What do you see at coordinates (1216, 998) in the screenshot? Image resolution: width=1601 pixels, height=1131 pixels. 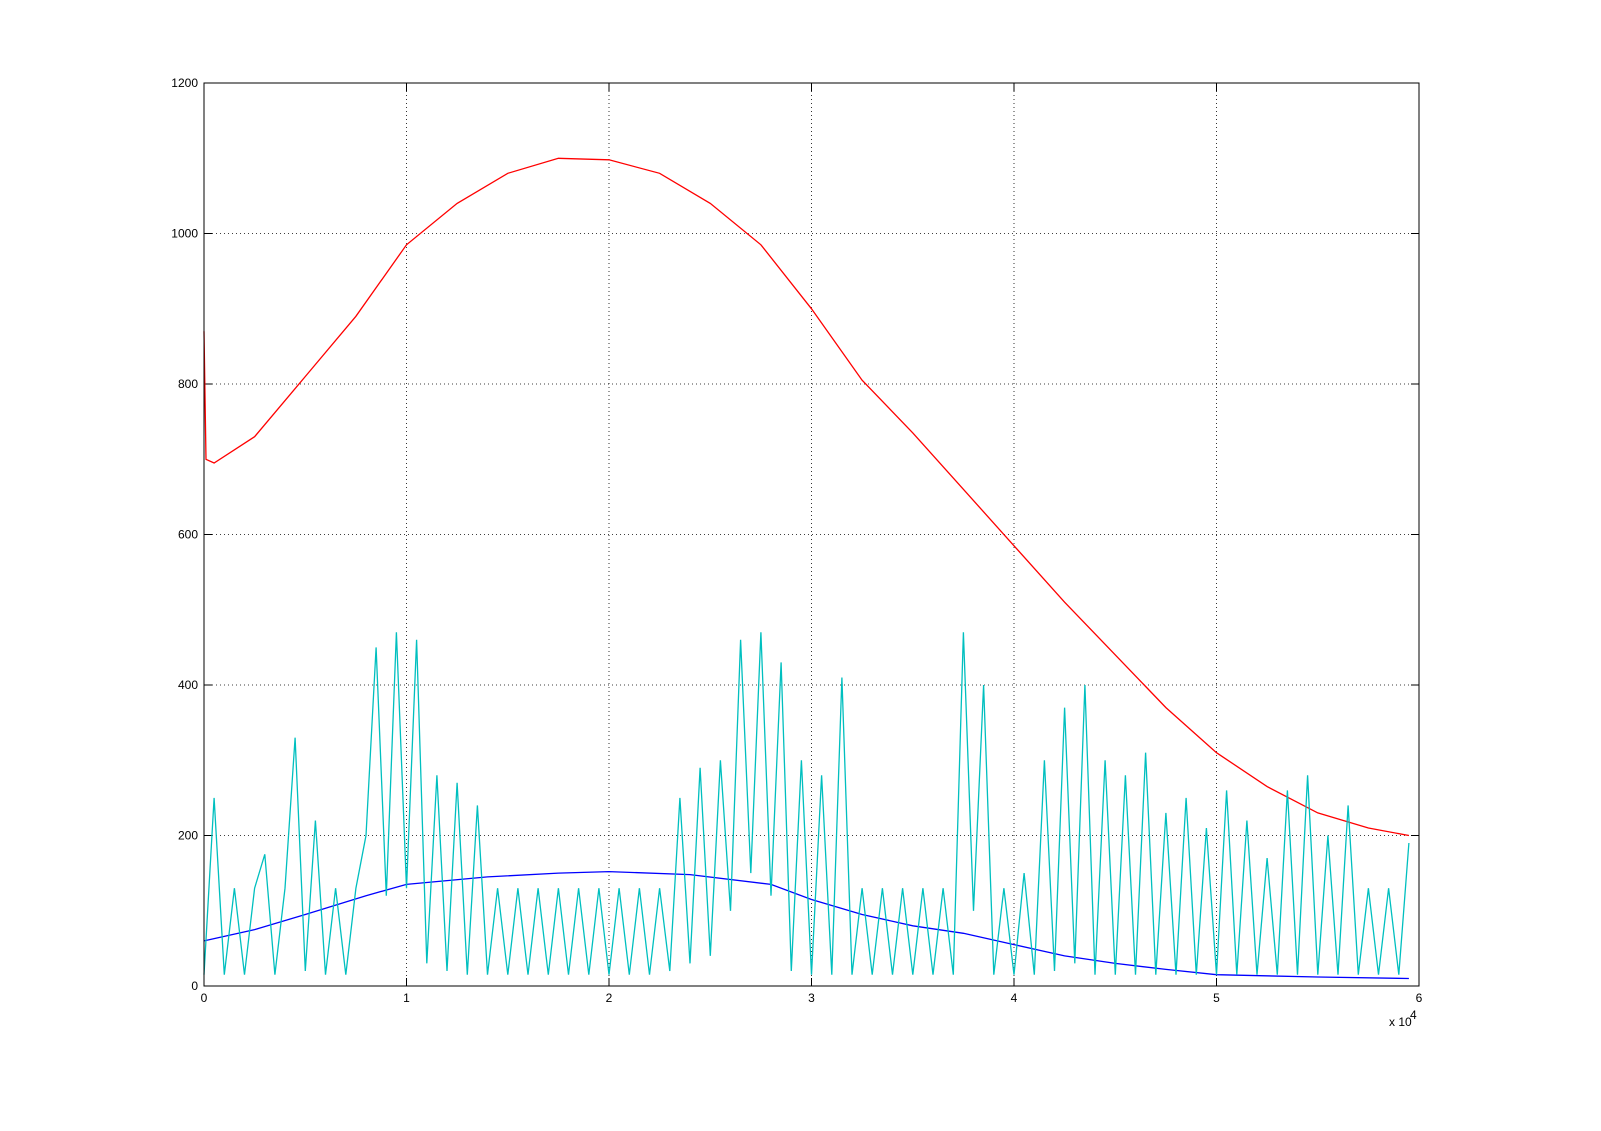 I see `x-tick-label: 5` at bounding box center [1216, 998].